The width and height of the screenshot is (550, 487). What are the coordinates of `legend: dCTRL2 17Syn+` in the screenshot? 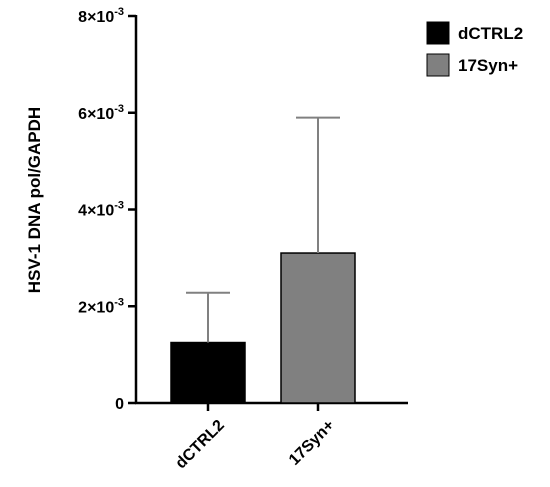 It's located at (474, 49).